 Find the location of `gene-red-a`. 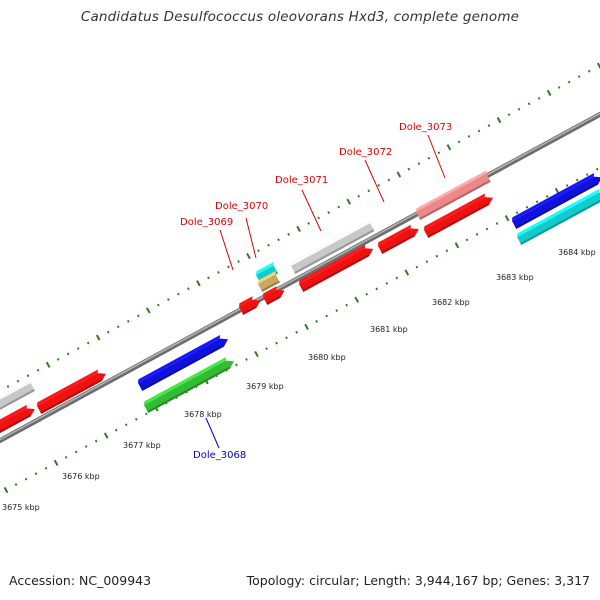

gene-red-a is located at coordinates (17, 419).